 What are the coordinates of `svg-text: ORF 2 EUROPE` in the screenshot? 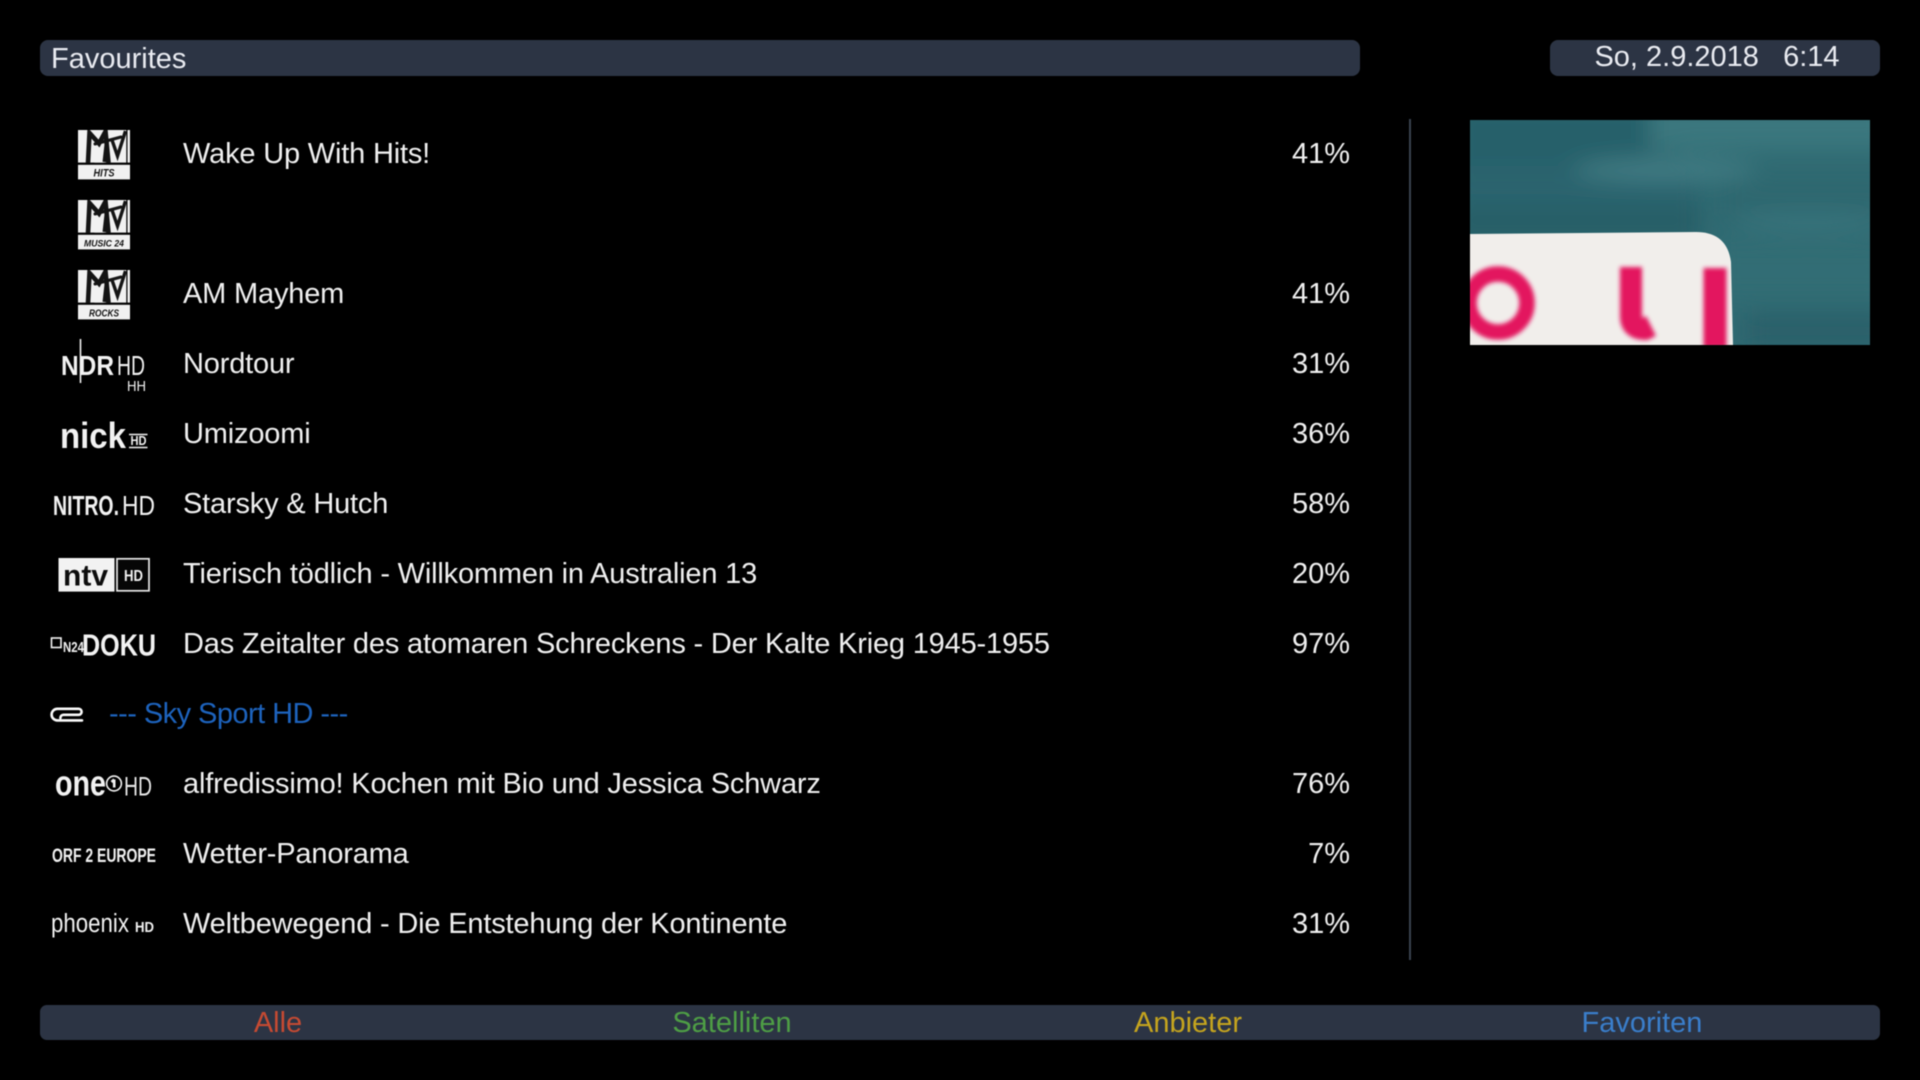 It's located at (104, 856).